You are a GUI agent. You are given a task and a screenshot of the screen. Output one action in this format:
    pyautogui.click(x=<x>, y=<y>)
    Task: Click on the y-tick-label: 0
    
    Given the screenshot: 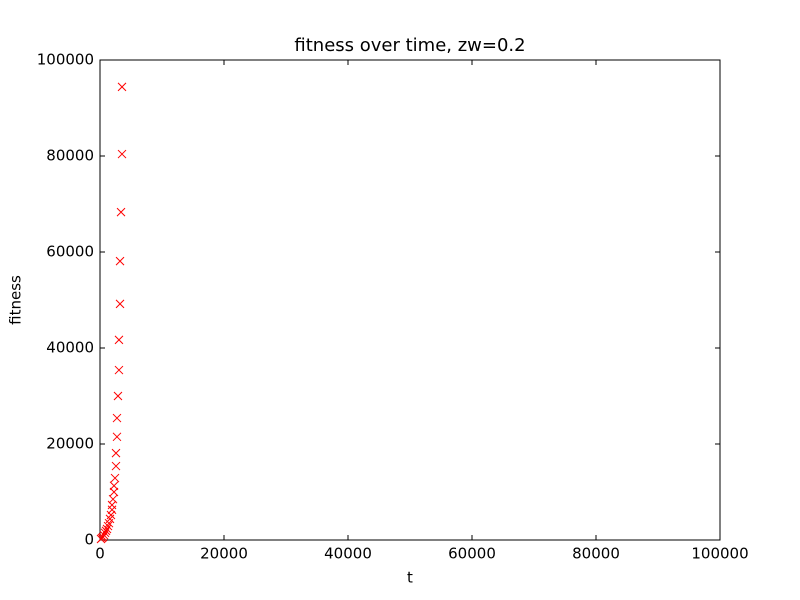 What is the action you would take?
    pyautogui.click(x=89, y=540)
    